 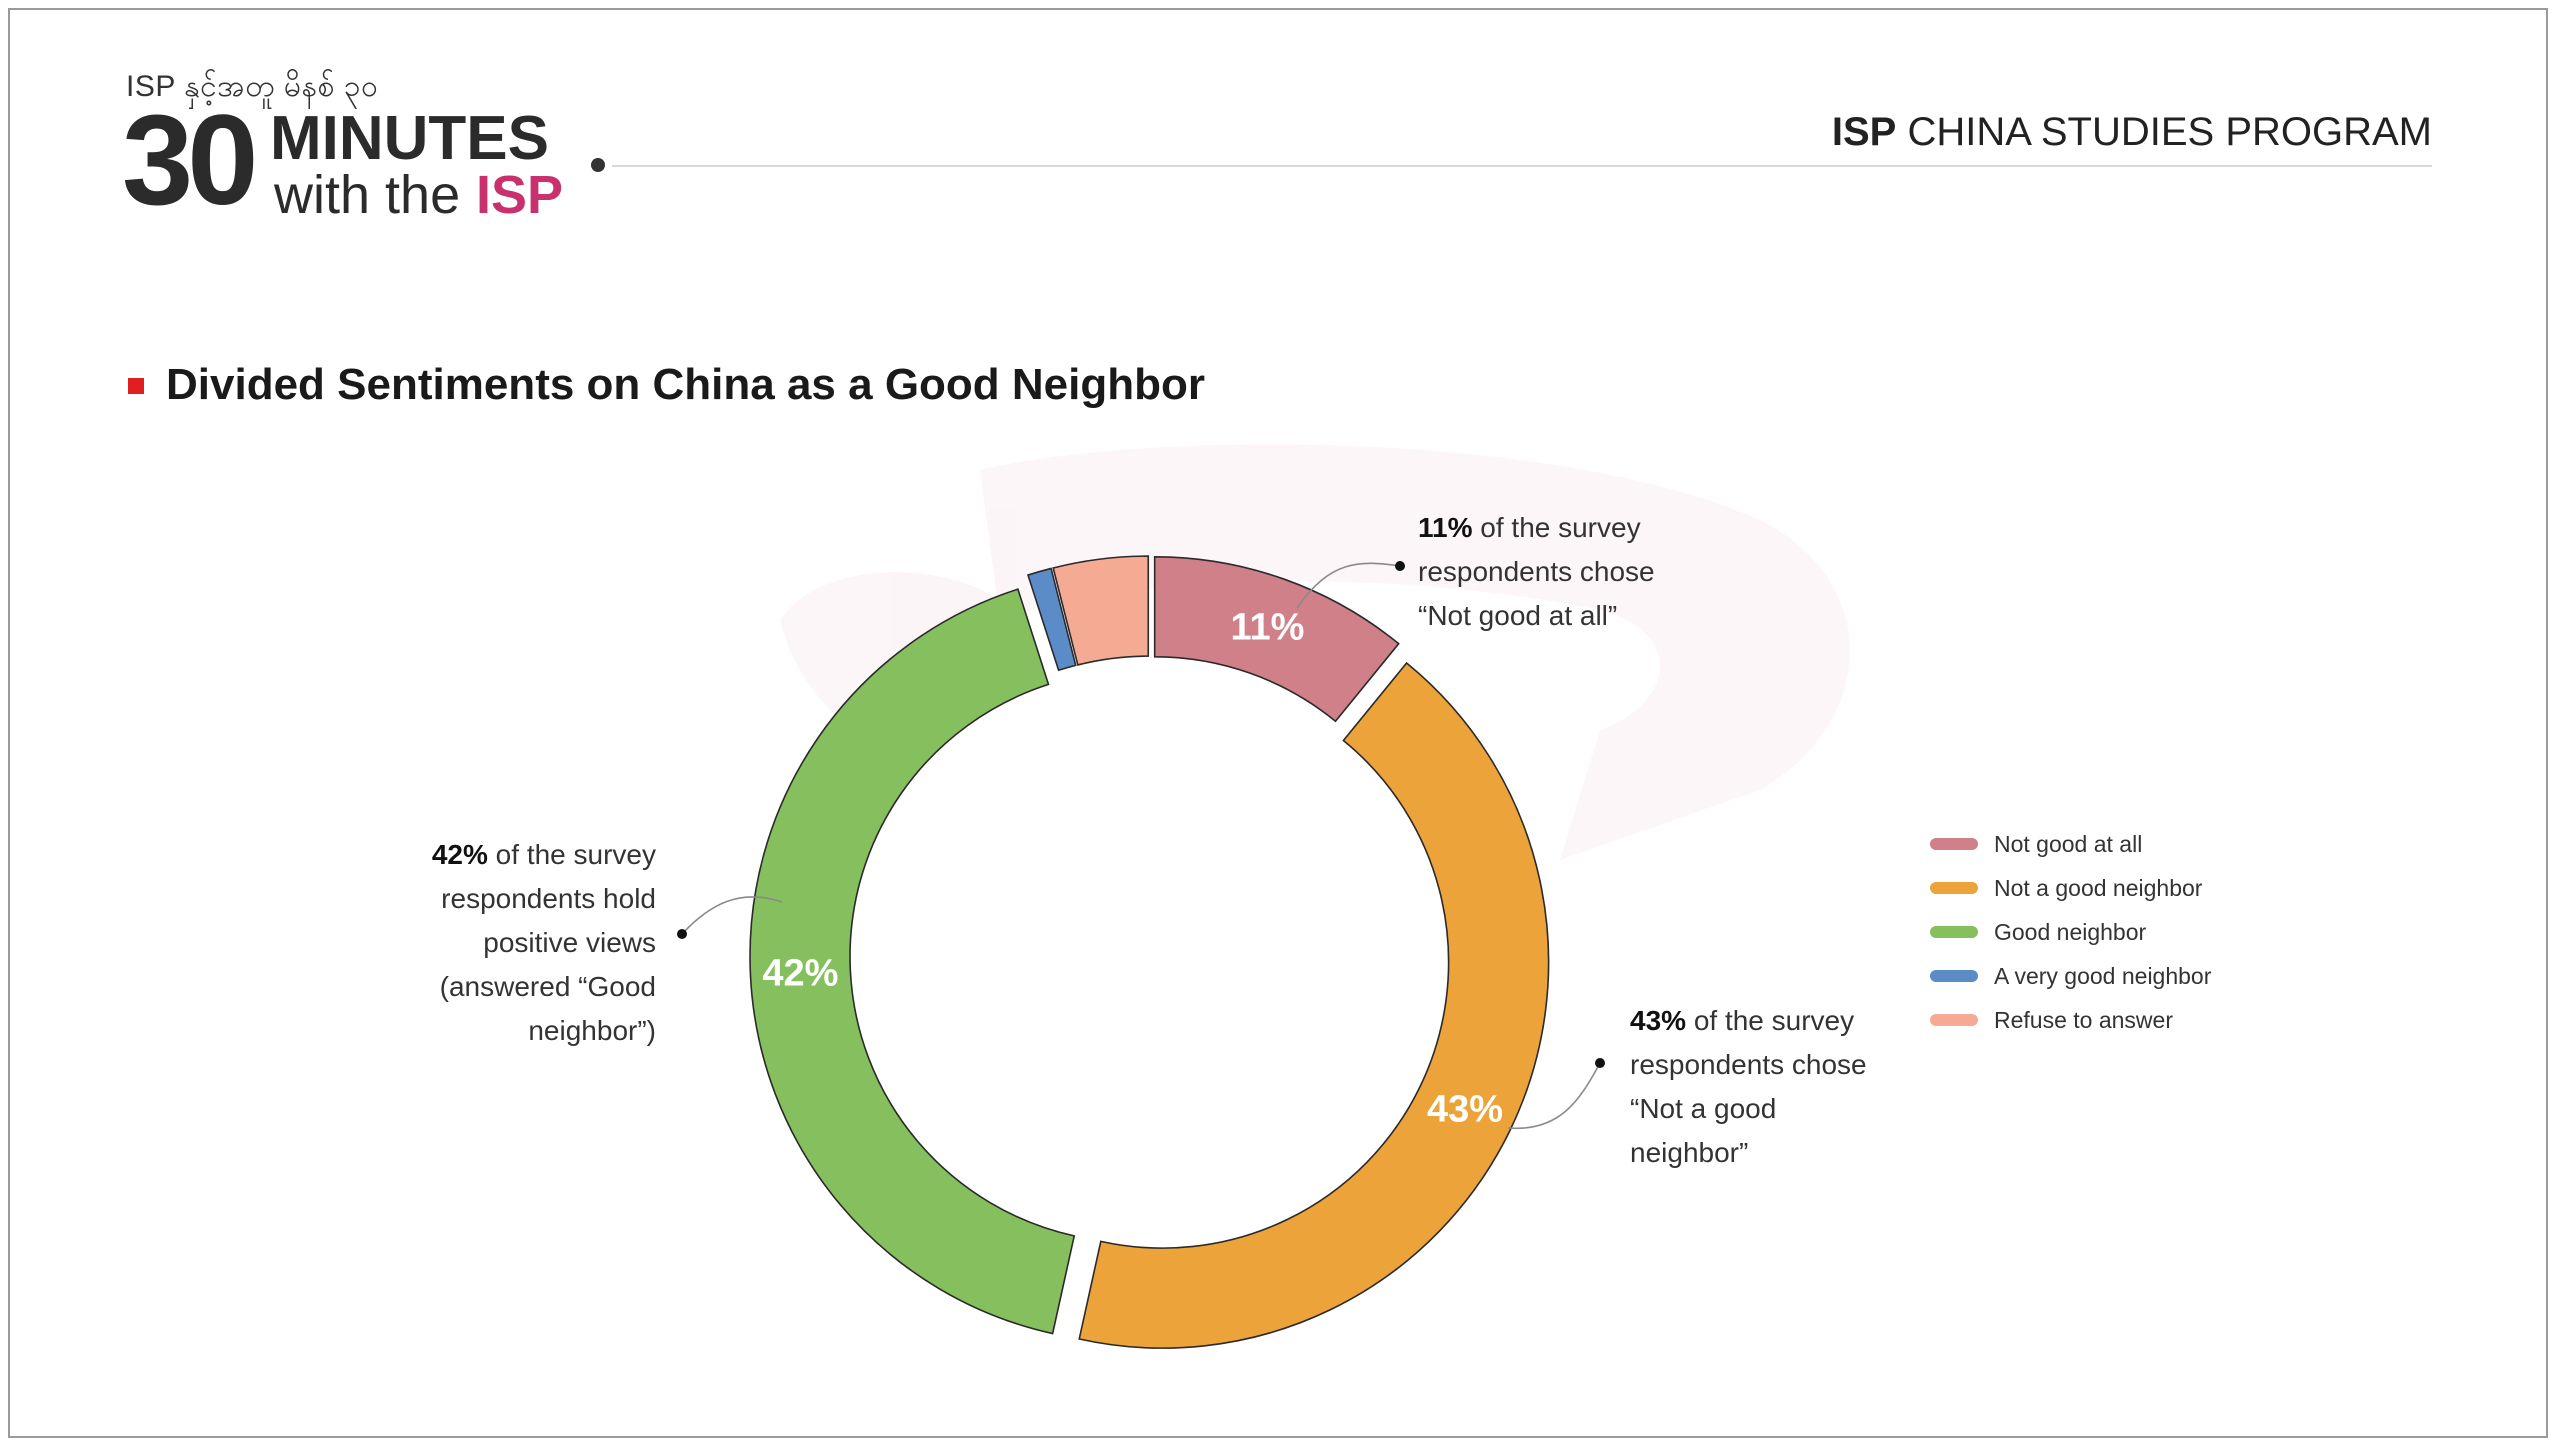 What do you see at coordinates (548, 898) in the screenshot?
I see `annotation-line: respondents hold` at bounding box center [548, 898].